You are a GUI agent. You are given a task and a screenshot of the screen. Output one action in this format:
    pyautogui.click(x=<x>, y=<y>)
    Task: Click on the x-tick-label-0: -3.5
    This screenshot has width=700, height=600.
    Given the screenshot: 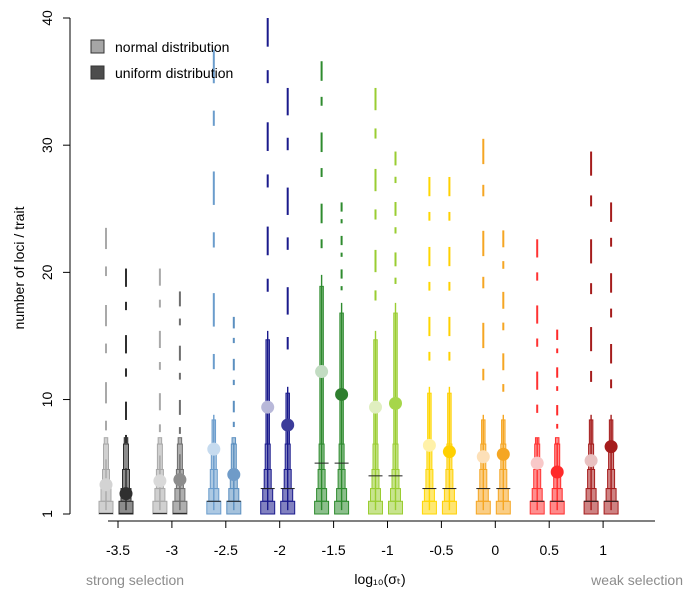 What is the action you would take?
    pyautogui.click(x=118, y=550)
    